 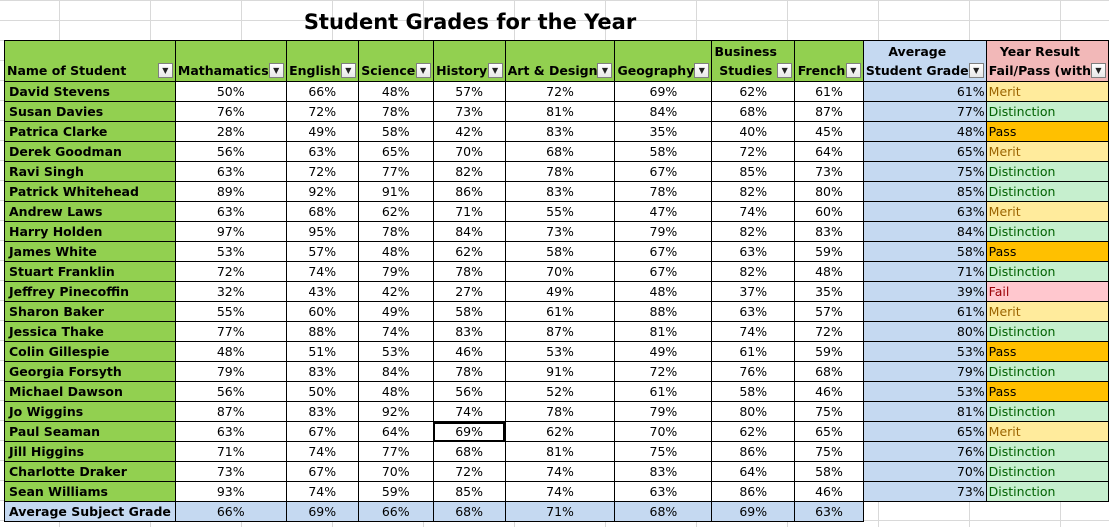 What do you see at coordinates (469, 91) in the screenshot?
I see `grade-cell: 57%` at bounding box center [469, 91].